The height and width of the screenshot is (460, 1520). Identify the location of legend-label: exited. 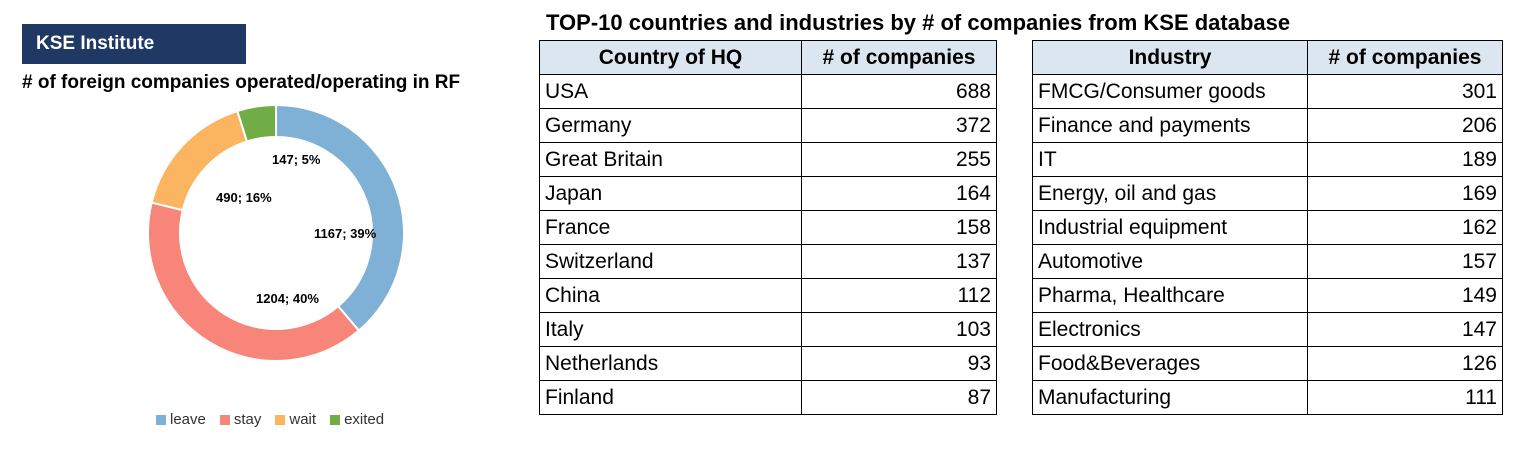
(364, 419).